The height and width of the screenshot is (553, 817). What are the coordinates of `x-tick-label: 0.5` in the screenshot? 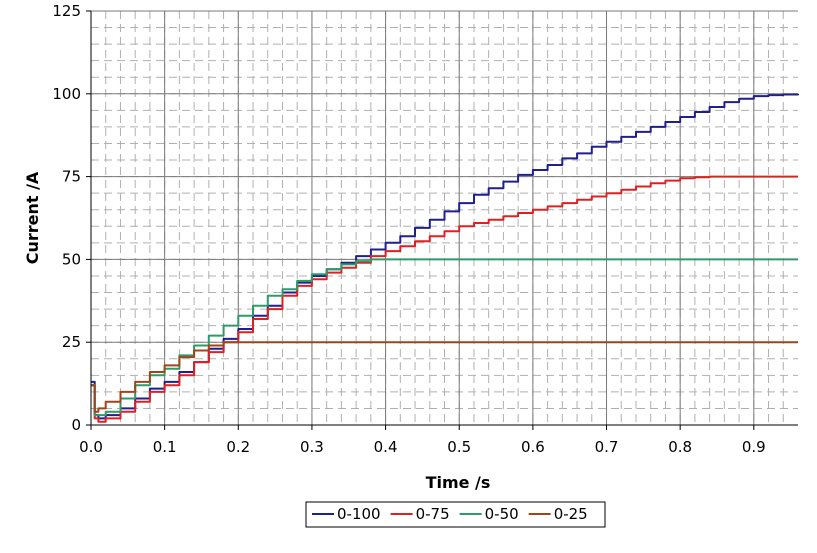 It's located at (459, 447).